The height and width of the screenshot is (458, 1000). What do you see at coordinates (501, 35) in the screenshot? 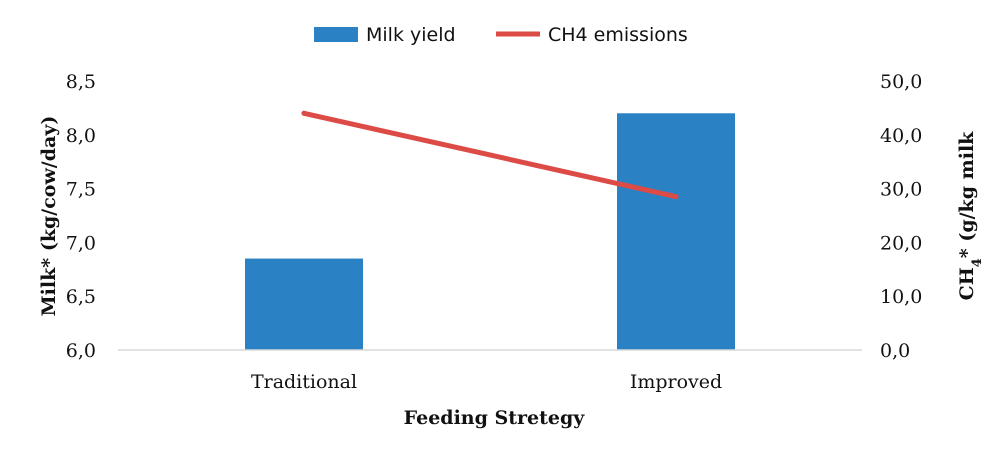
I see `legend: Milk yield CH4 emissions` at bounding box center [501, 35].